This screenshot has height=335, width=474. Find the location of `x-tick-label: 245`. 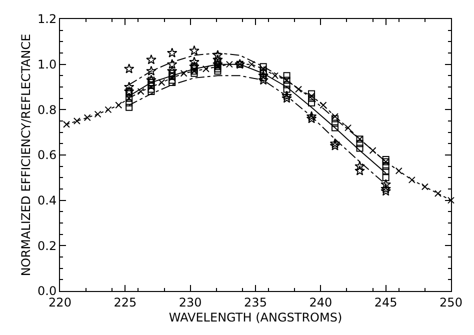

x-tick-label: 245 is located at coordinates (386, 302).